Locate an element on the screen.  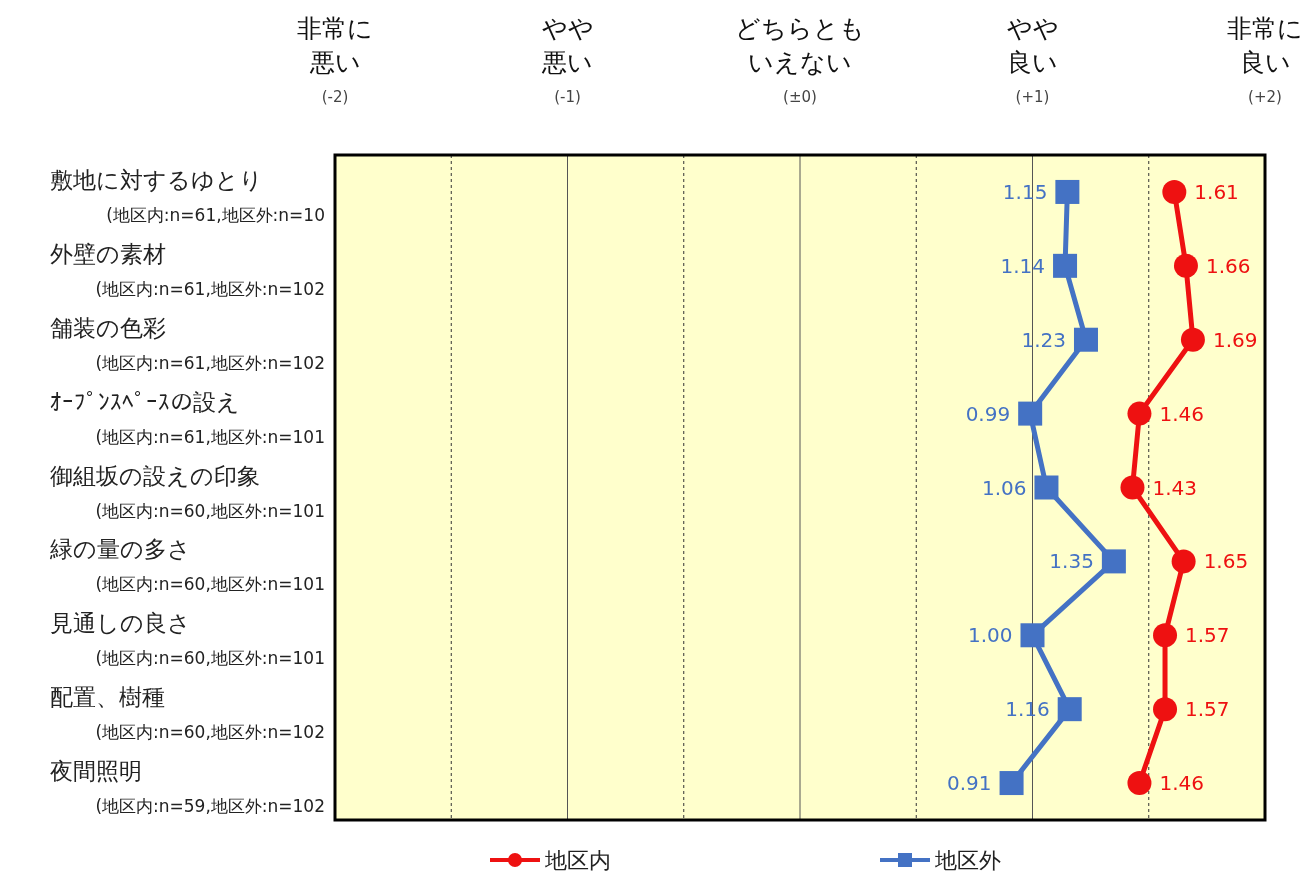
y-tick-label: 緑の量の多さ (地区内:n=60,地区外:n=101 is located at coordinates (187, 565).